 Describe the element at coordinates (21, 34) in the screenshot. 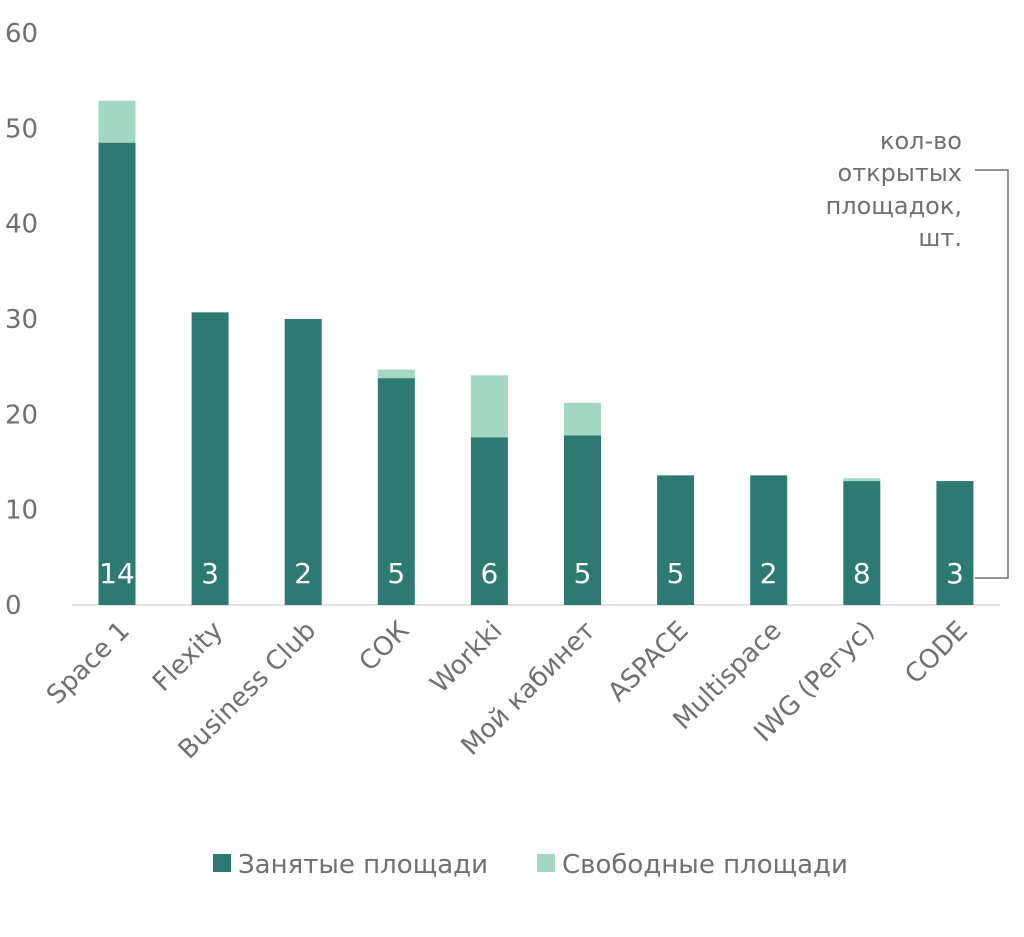

I see `y-tick-label: 60` at that location.